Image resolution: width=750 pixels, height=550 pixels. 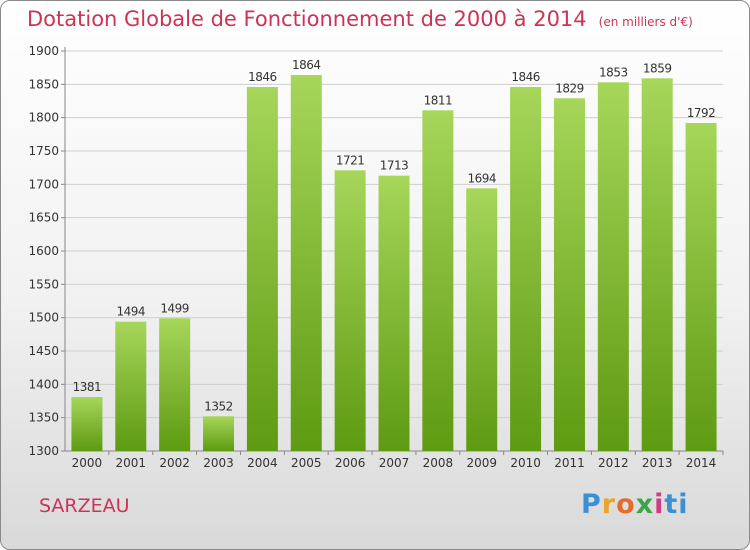 What do you see at coordinates (174, 308) in the screenshot?
I see `data-label-2002: 1499` at bounding box center [174, 308].